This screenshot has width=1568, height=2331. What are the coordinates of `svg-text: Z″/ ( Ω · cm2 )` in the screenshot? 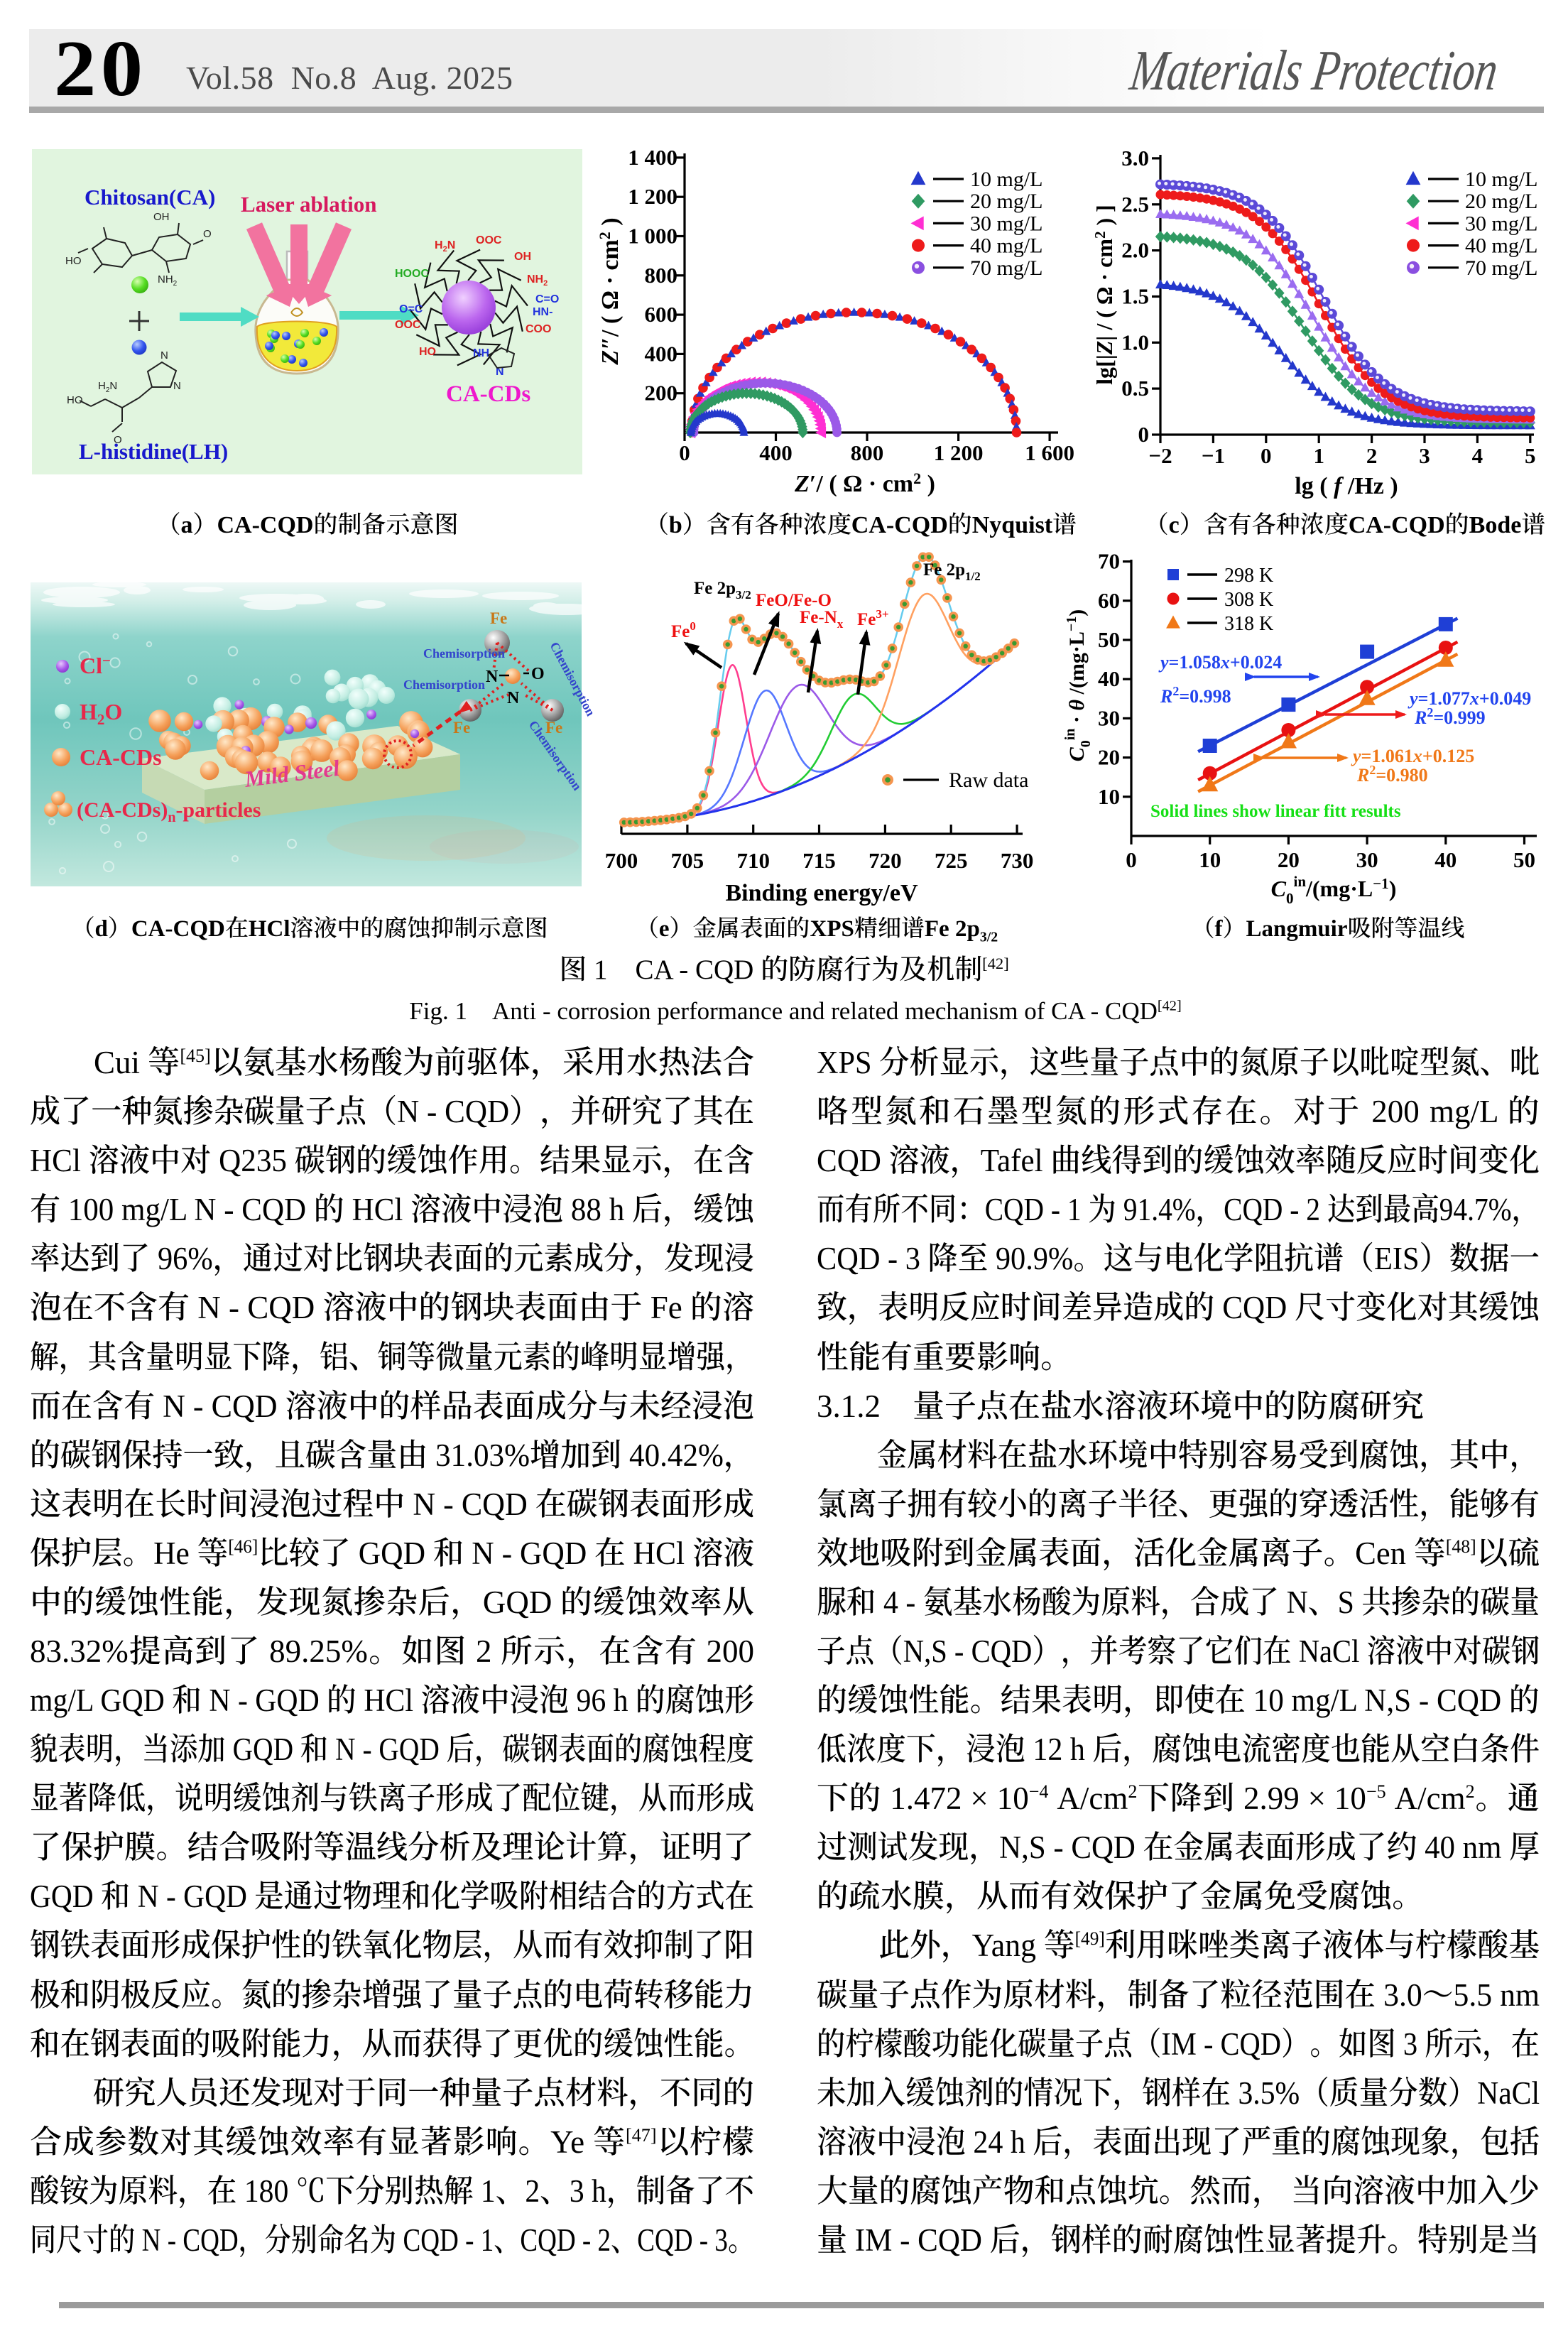 It's located at (610, 291).